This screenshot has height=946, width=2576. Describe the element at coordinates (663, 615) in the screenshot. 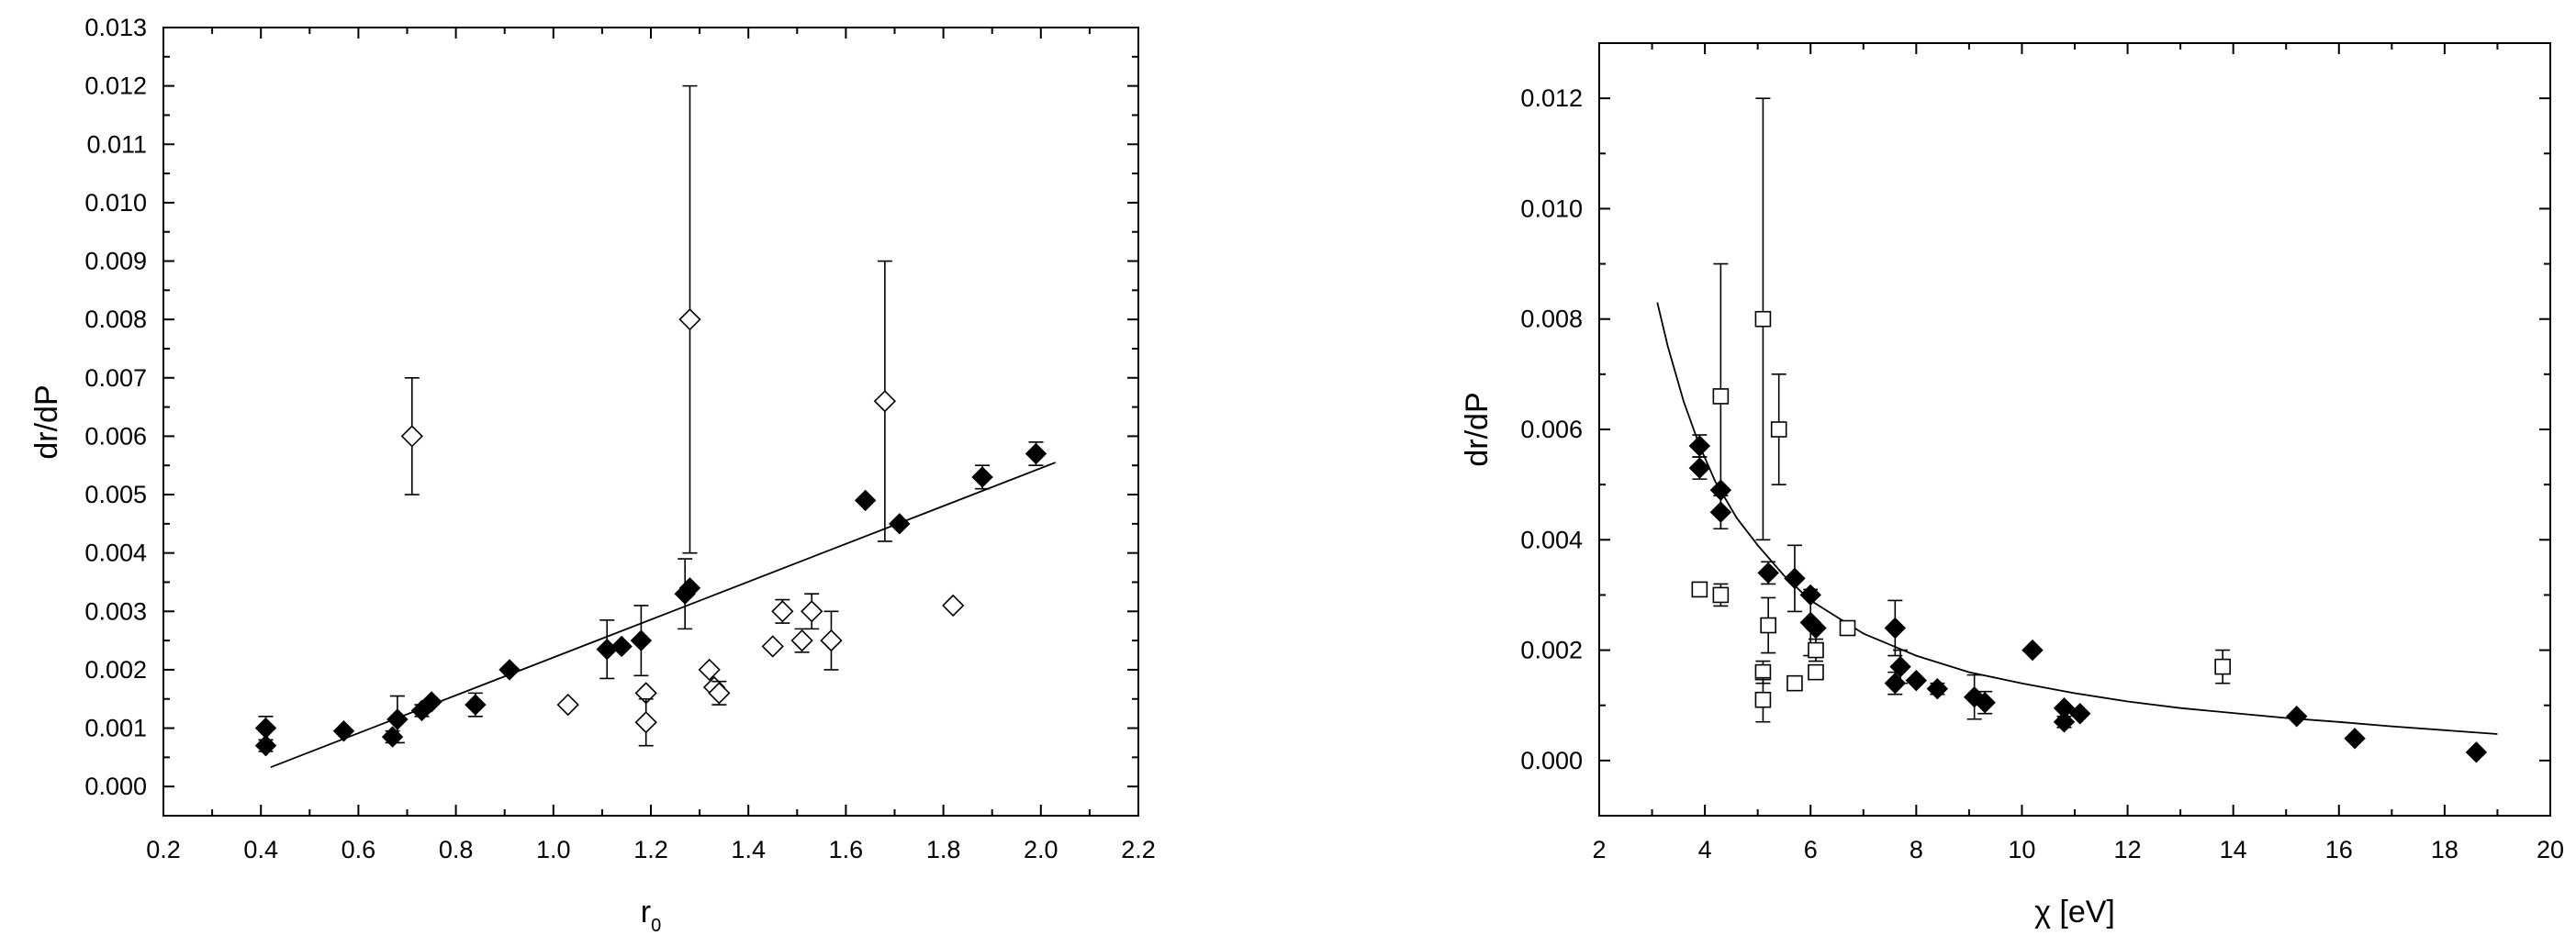

I see `fit-line` at that location.